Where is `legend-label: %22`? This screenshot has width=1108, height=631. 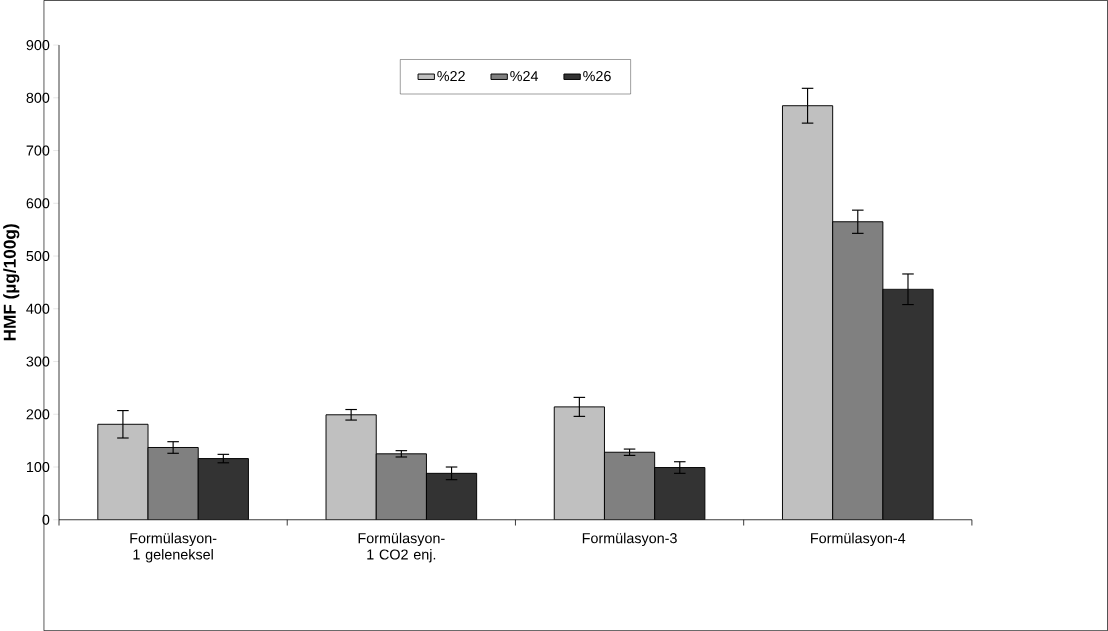 legend-label: %22 is located at coordinates (451, 76).